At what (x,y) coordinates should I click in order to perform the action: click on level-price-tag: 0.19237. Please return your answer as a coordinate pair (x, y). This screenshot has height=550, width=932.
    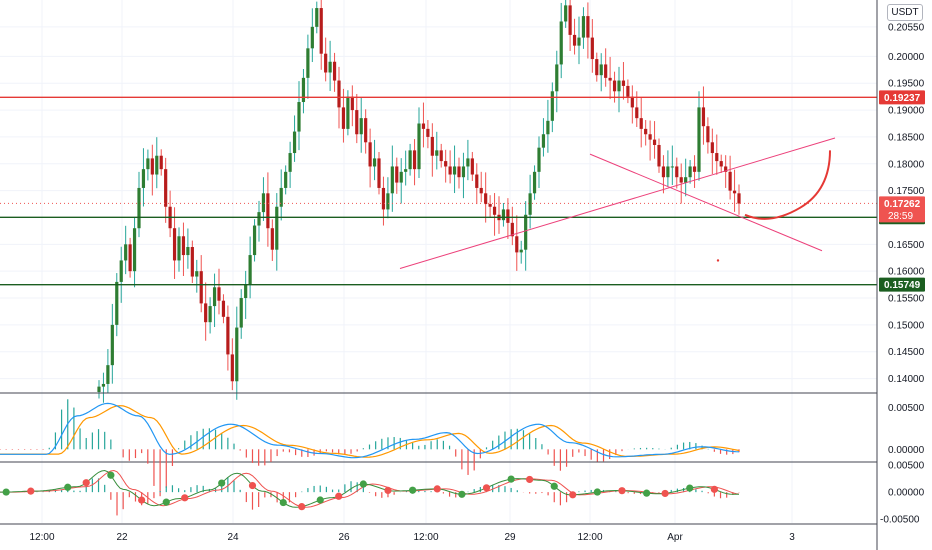
    Looking at the image, I should click on (902, 98).